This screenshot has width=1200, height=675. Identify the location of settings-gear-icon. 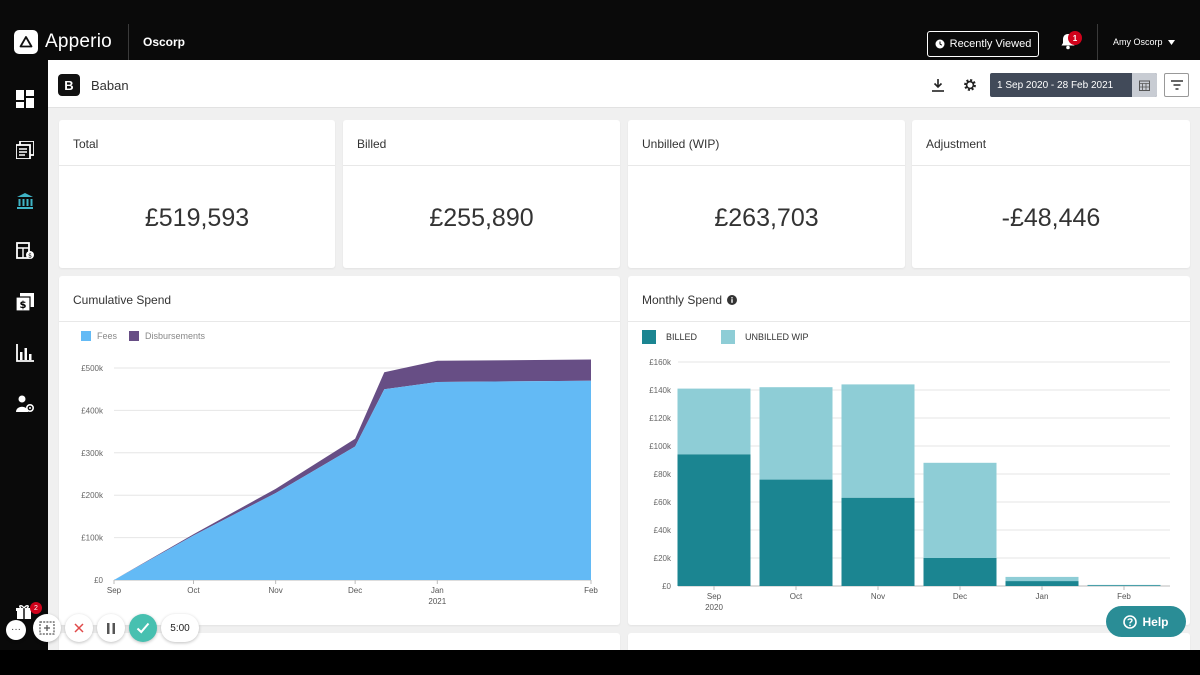
(970, 85).